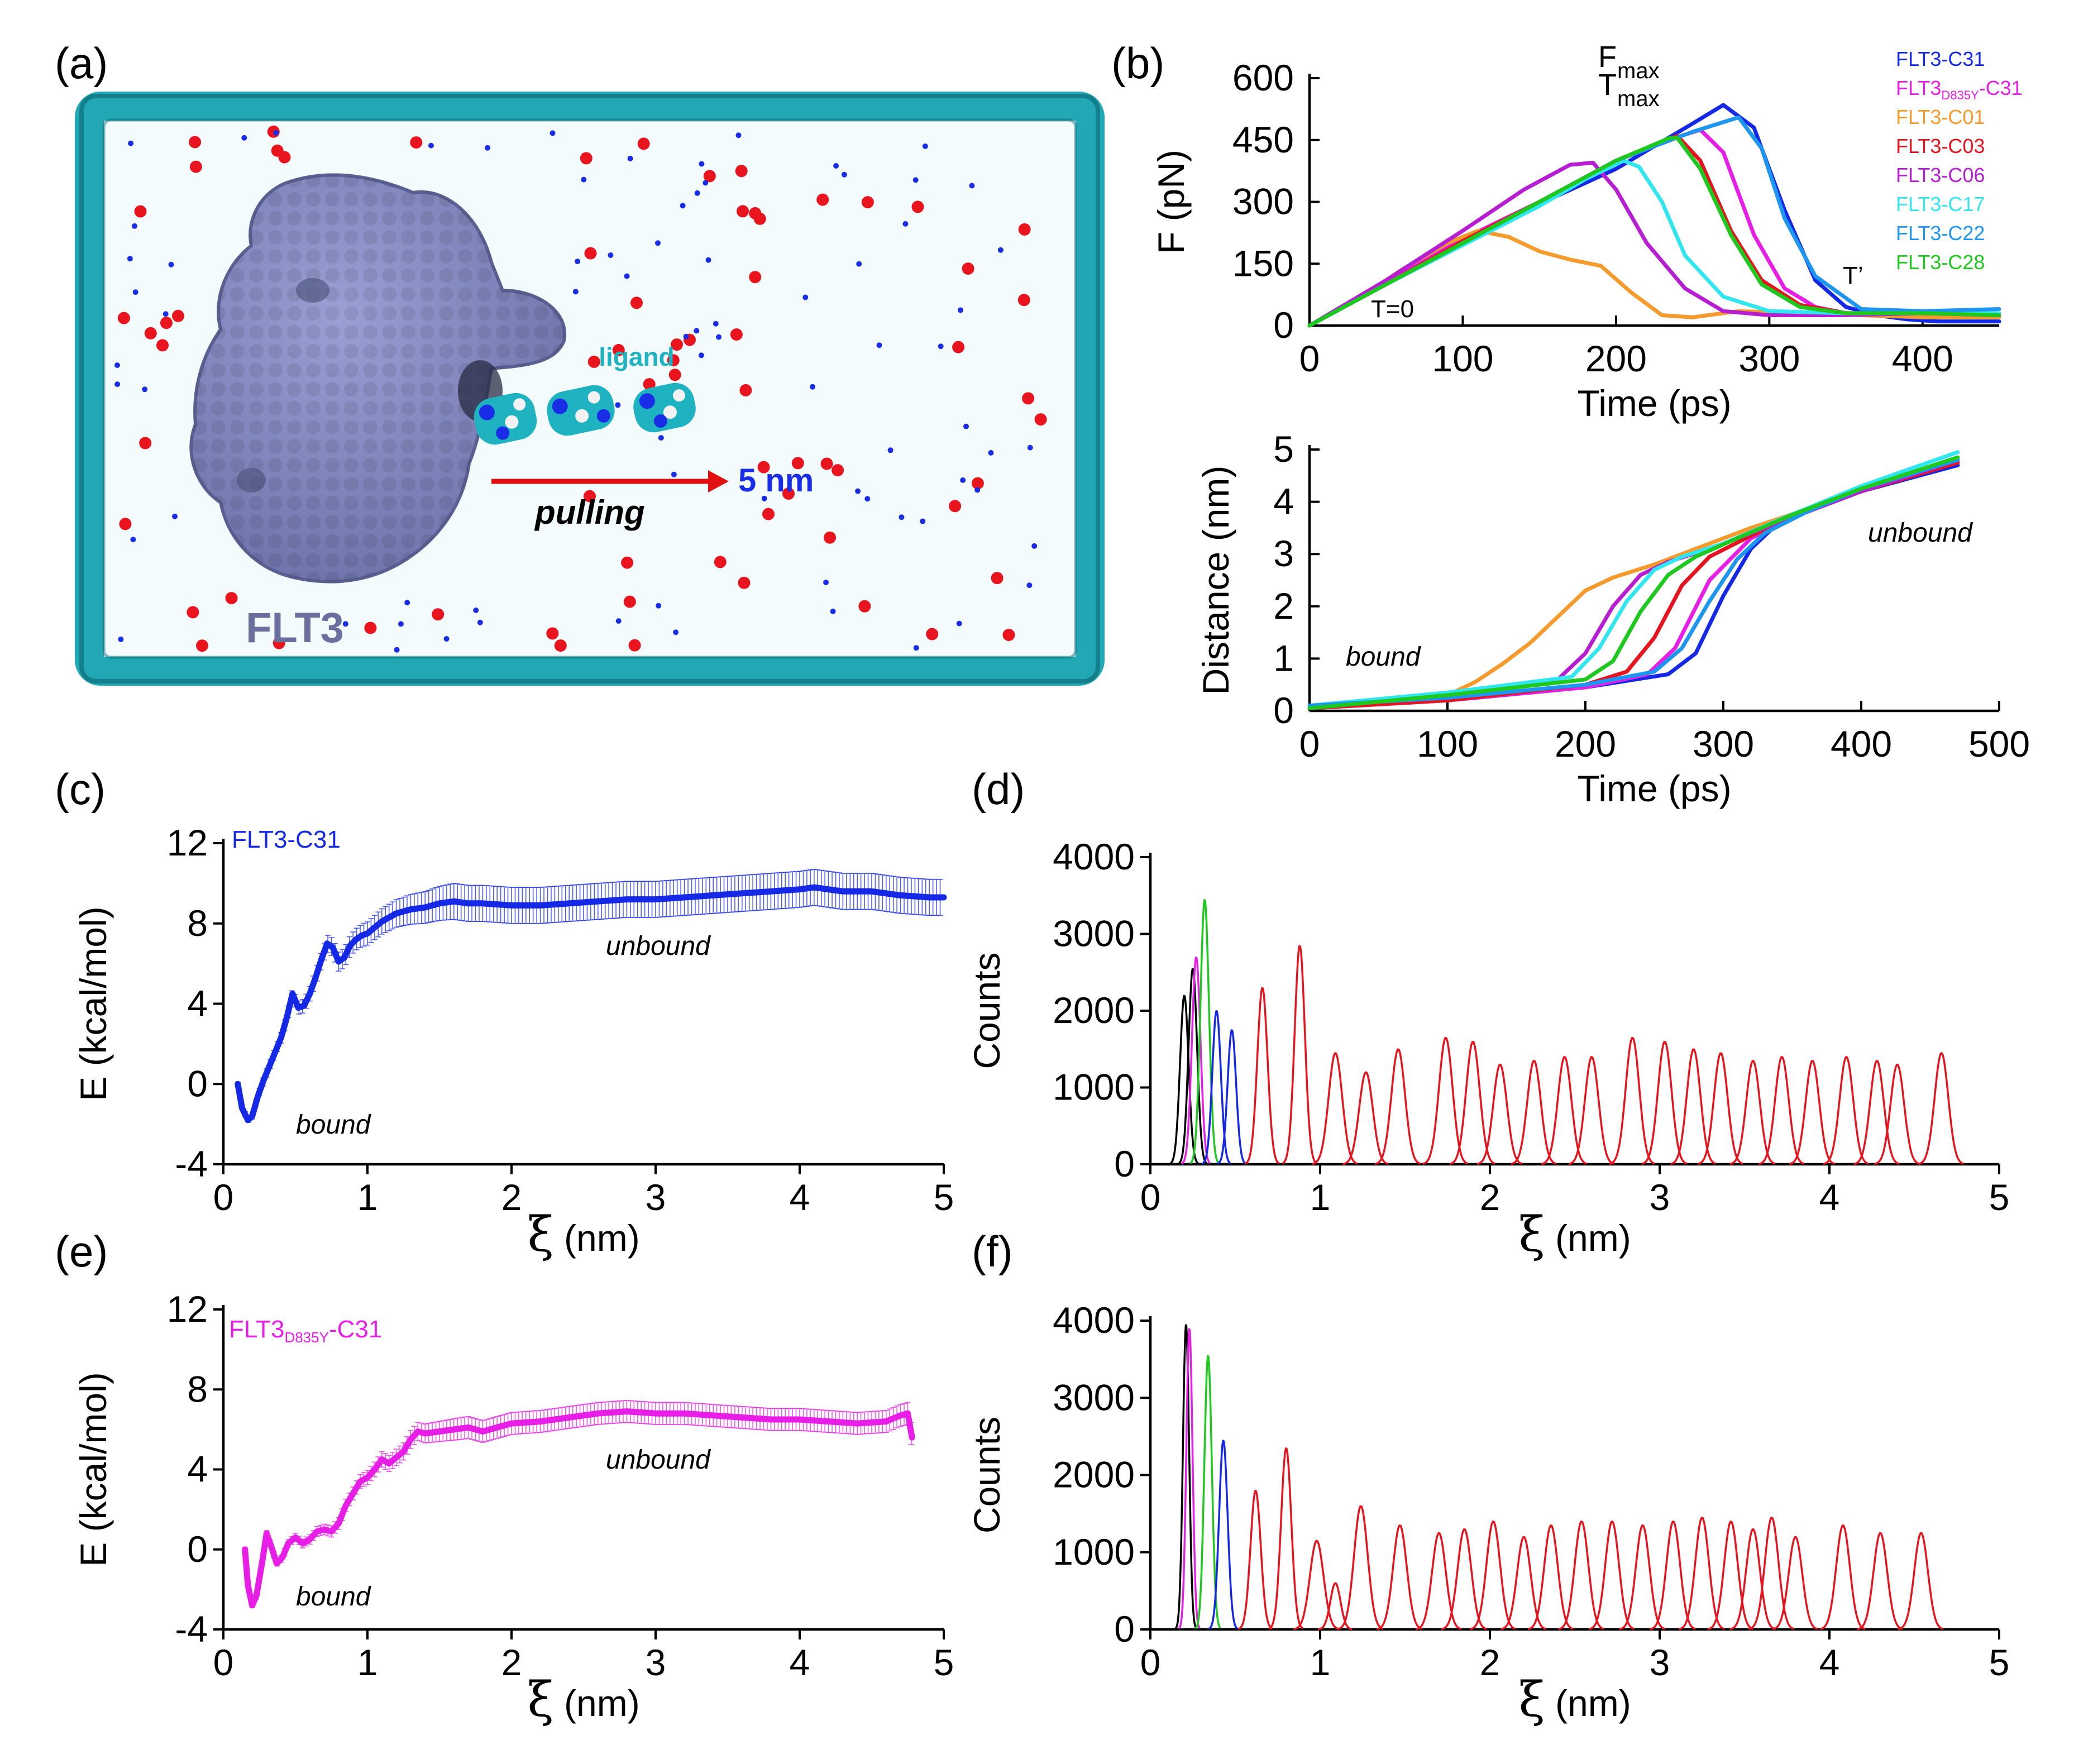 This screenshot has height=1764, width=2093. Describe the element at coordinates (1383, 657) in the screenshot. I see `bound-annotation: bound` at that location.